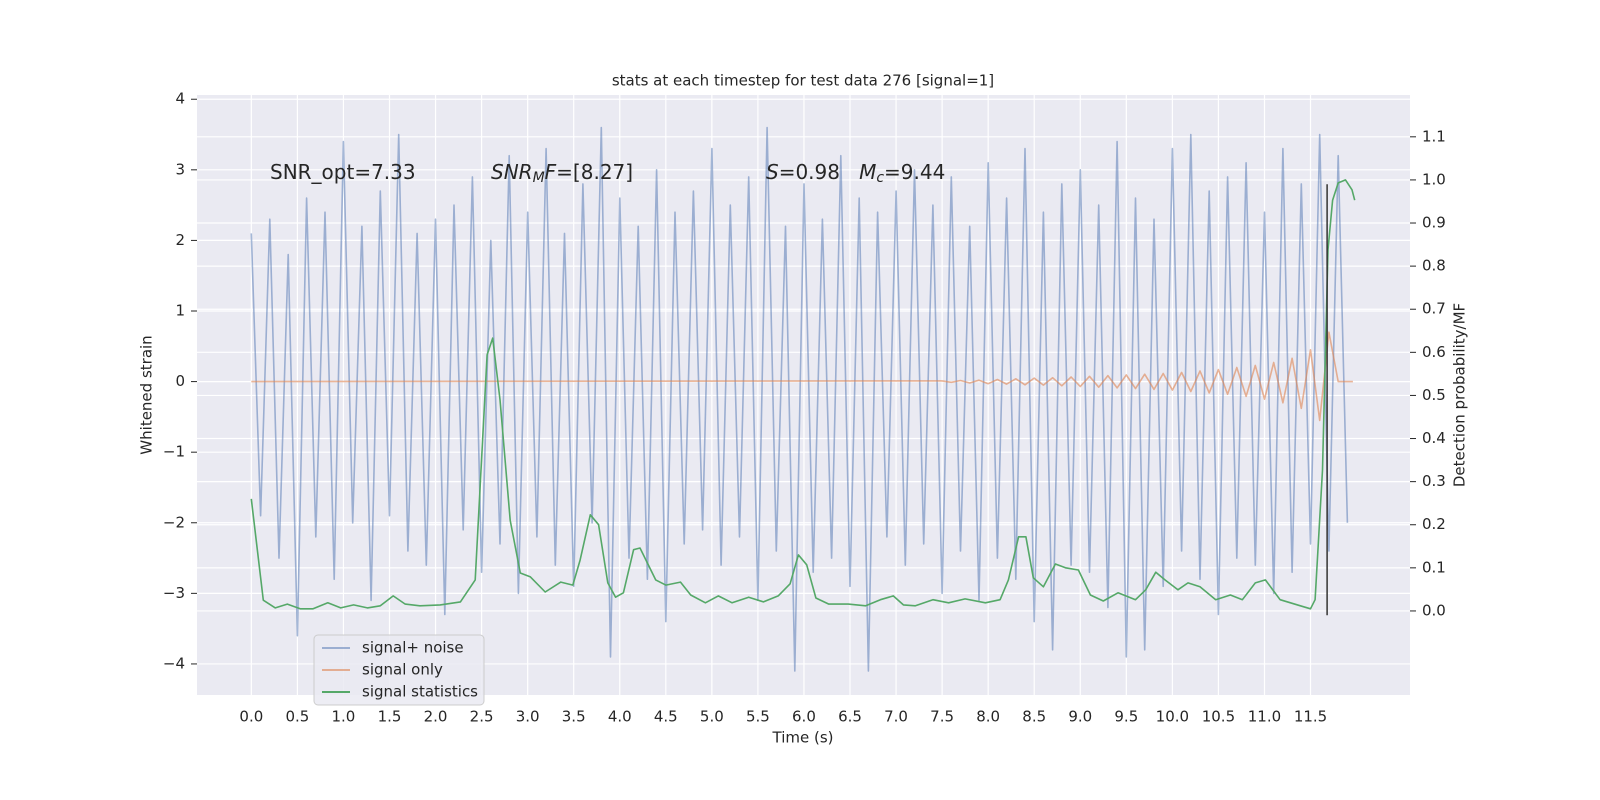 Image resolution: width=1600 pixels, height=800 pixels. I want to click on legend-label: signal only, so click(402, 670).